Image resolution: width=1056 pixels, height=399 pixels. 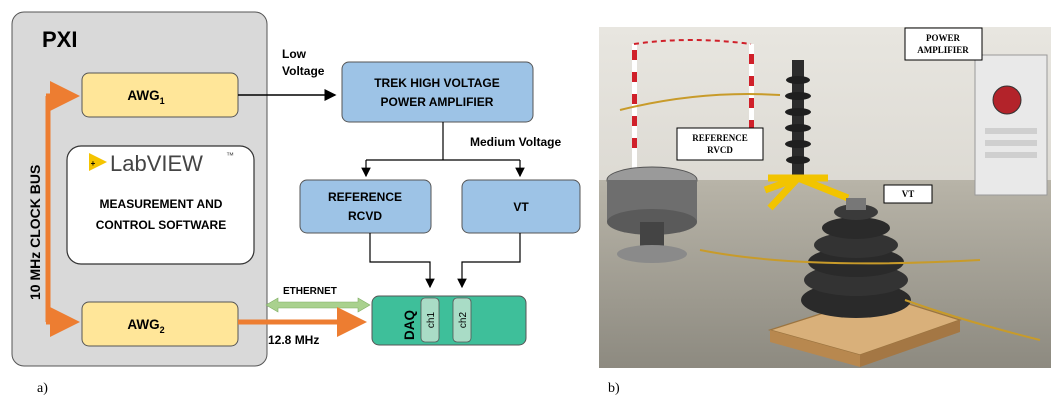 What do you see at coordinates (806, 135) in the screenshot?
I see `hv-insulator` at bounding box center [806, 135].